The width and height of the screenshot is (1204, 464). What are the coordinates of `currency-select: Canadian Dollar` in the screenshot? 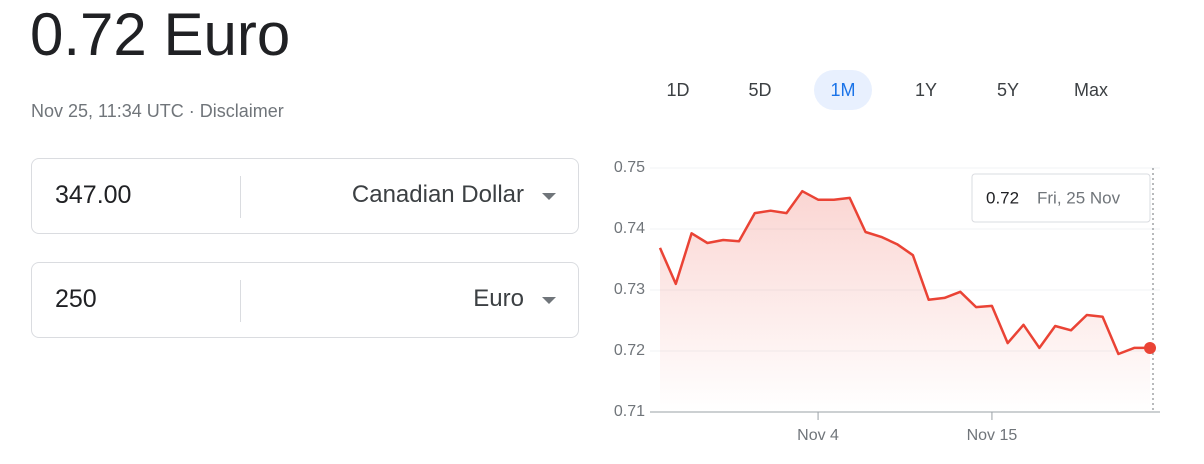 It's located at (437, 194).